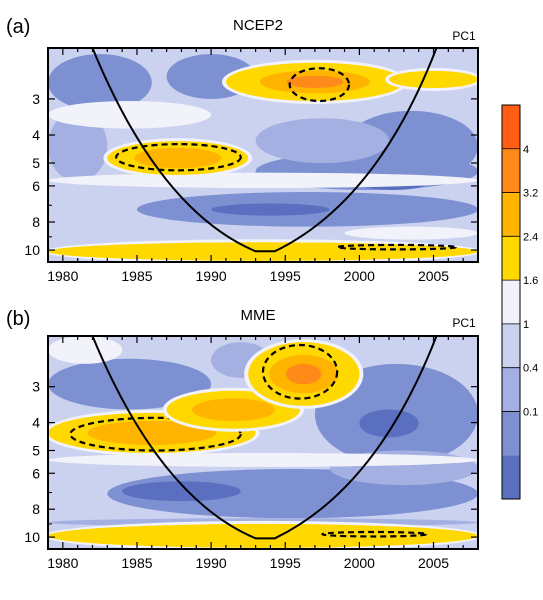 The height and width of the screenshot is (600, 543). Describe the element at coordinates (526, 150) in the screenshot. I see `colorbar-tick-label: 4` at that location.